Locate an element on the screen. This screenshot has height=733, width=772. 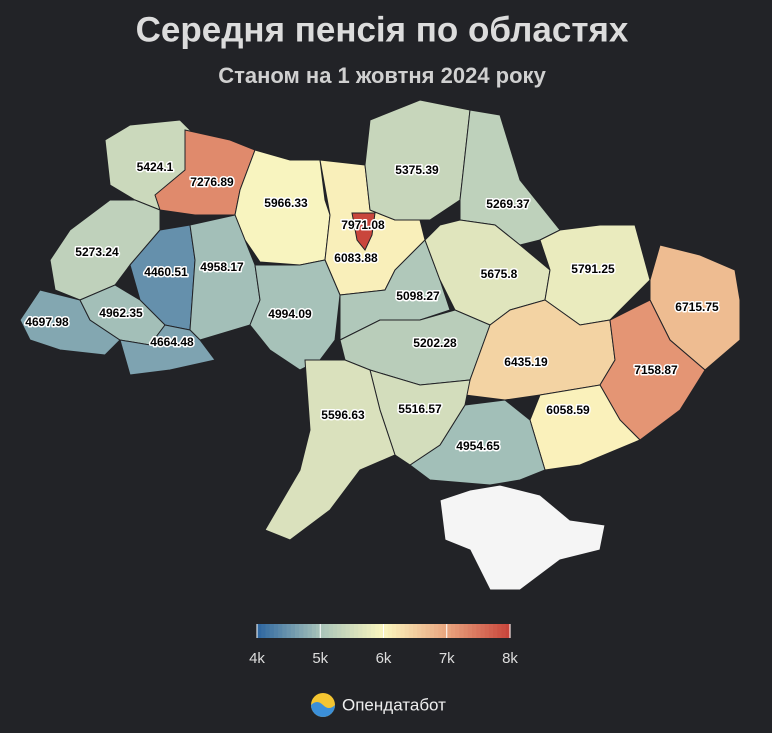
value-label: 7158.87 is located at coordinates (656, 370).